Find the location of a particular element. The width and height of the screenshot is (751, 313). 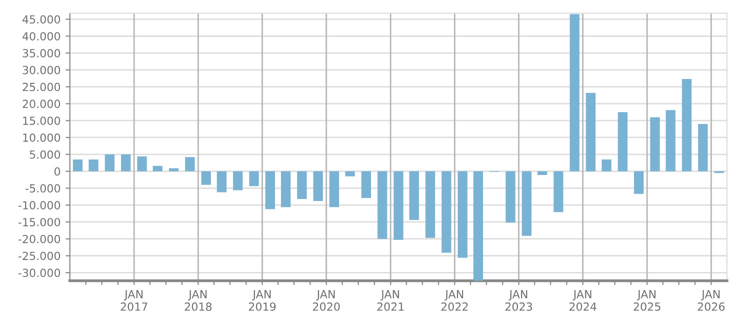

x-tick-label: JAN 2017 is located at coordinates (134, 300).